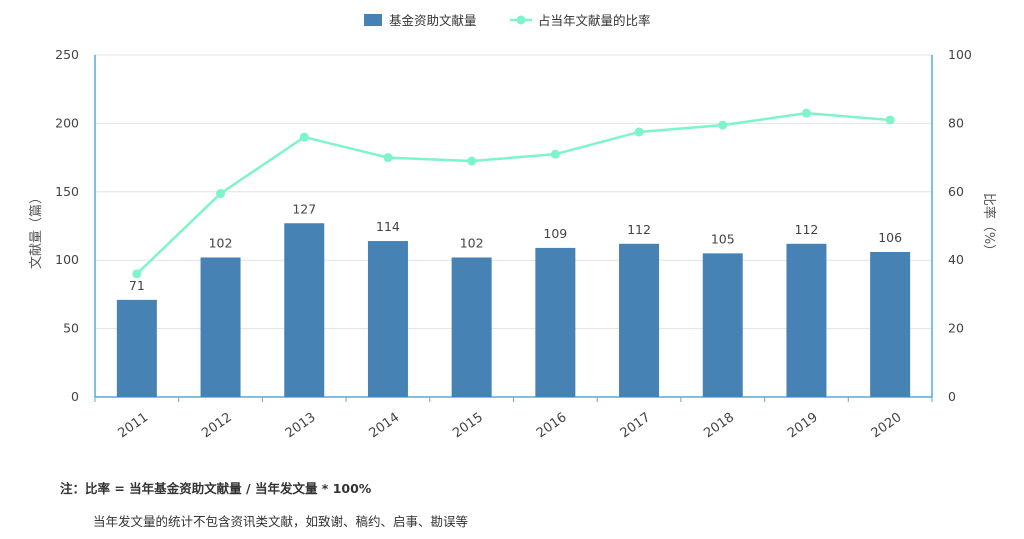 The height and width of the screenshot is (539, 1024). What do you see at coordinates (221, 242) in the screenshot?
I see `bar-label-2012: 102` at bounding box center [221, 242].